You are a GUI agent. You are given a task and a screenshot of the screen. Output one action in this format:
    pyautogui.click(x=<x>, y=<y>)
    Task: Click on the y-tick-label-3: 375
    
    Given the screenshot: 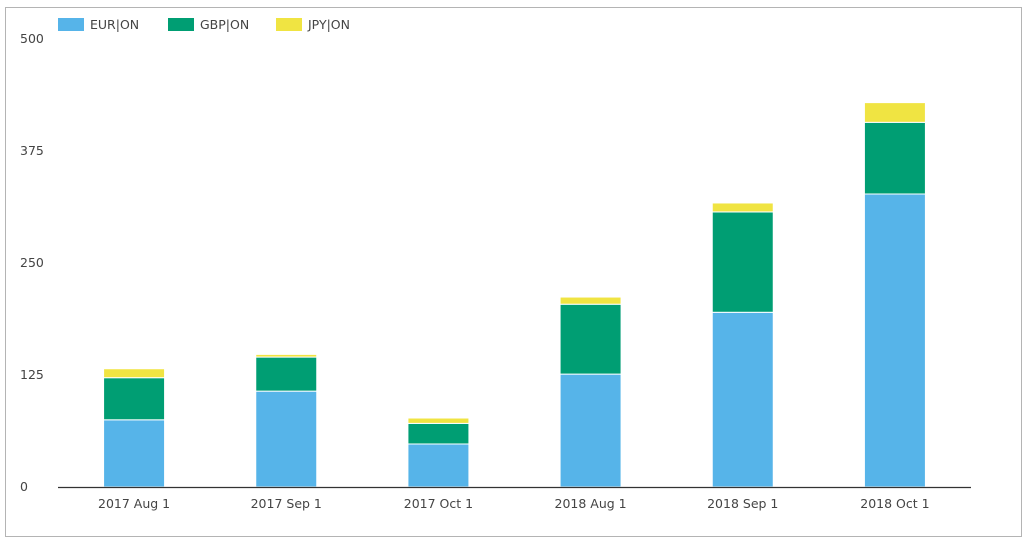 What is the action you would take?
    pyautogui.click(x=32, y=150)
    